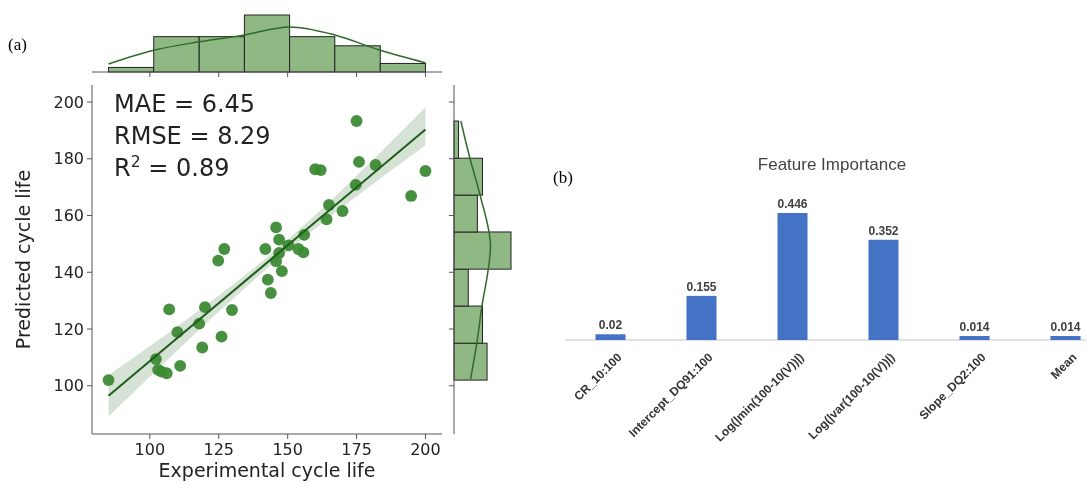  I want to click on x-tick-label: 100, so click(150, 449).